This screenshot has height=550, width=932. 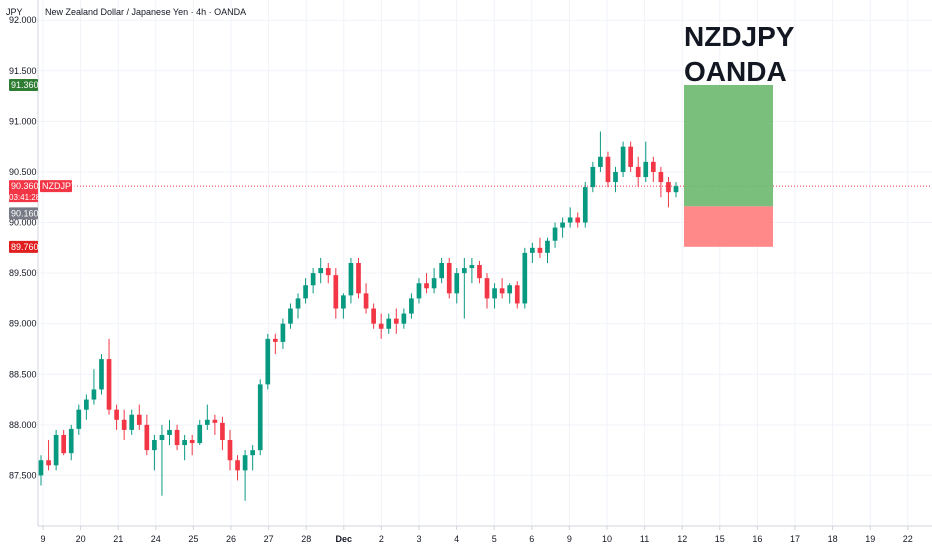 What do you see at coordinates (23, 324) in the screenshot?
I see `y-tick-label: 89.000` at bounding box center [23, 324].